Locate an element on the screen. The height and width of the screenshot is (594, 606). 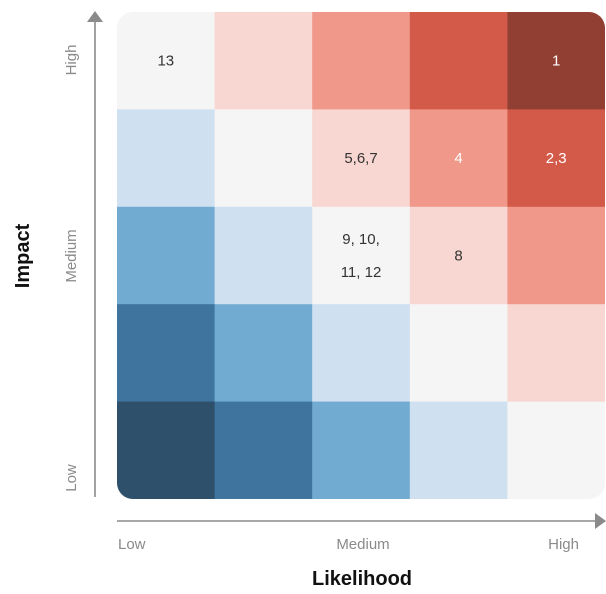
x-tick-label-low: Low is located at coordinates (132, 544).